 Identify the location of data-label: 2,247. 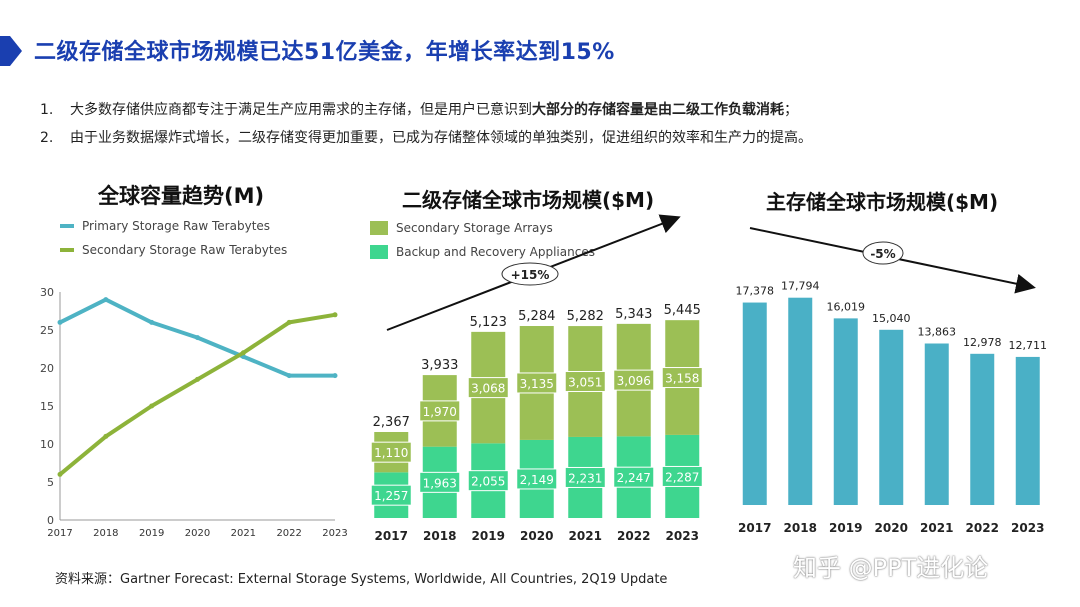
(634, 478).